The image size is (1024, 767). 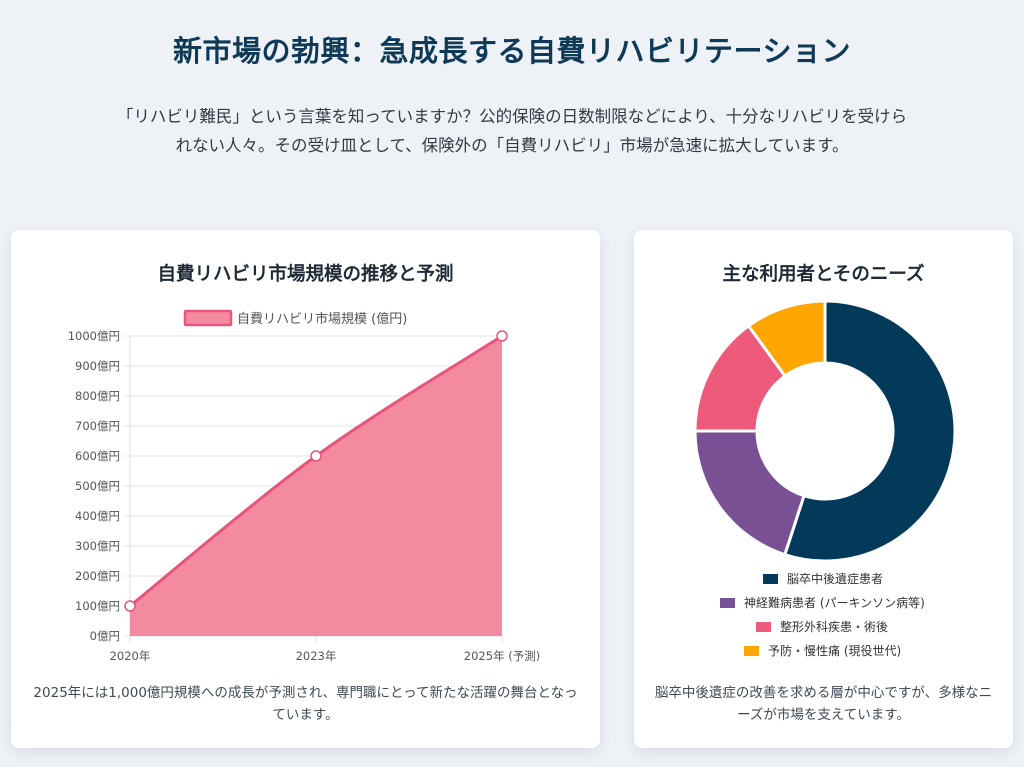 I want to click on y-tick-label: 900億円, so click(x=97, y=366).